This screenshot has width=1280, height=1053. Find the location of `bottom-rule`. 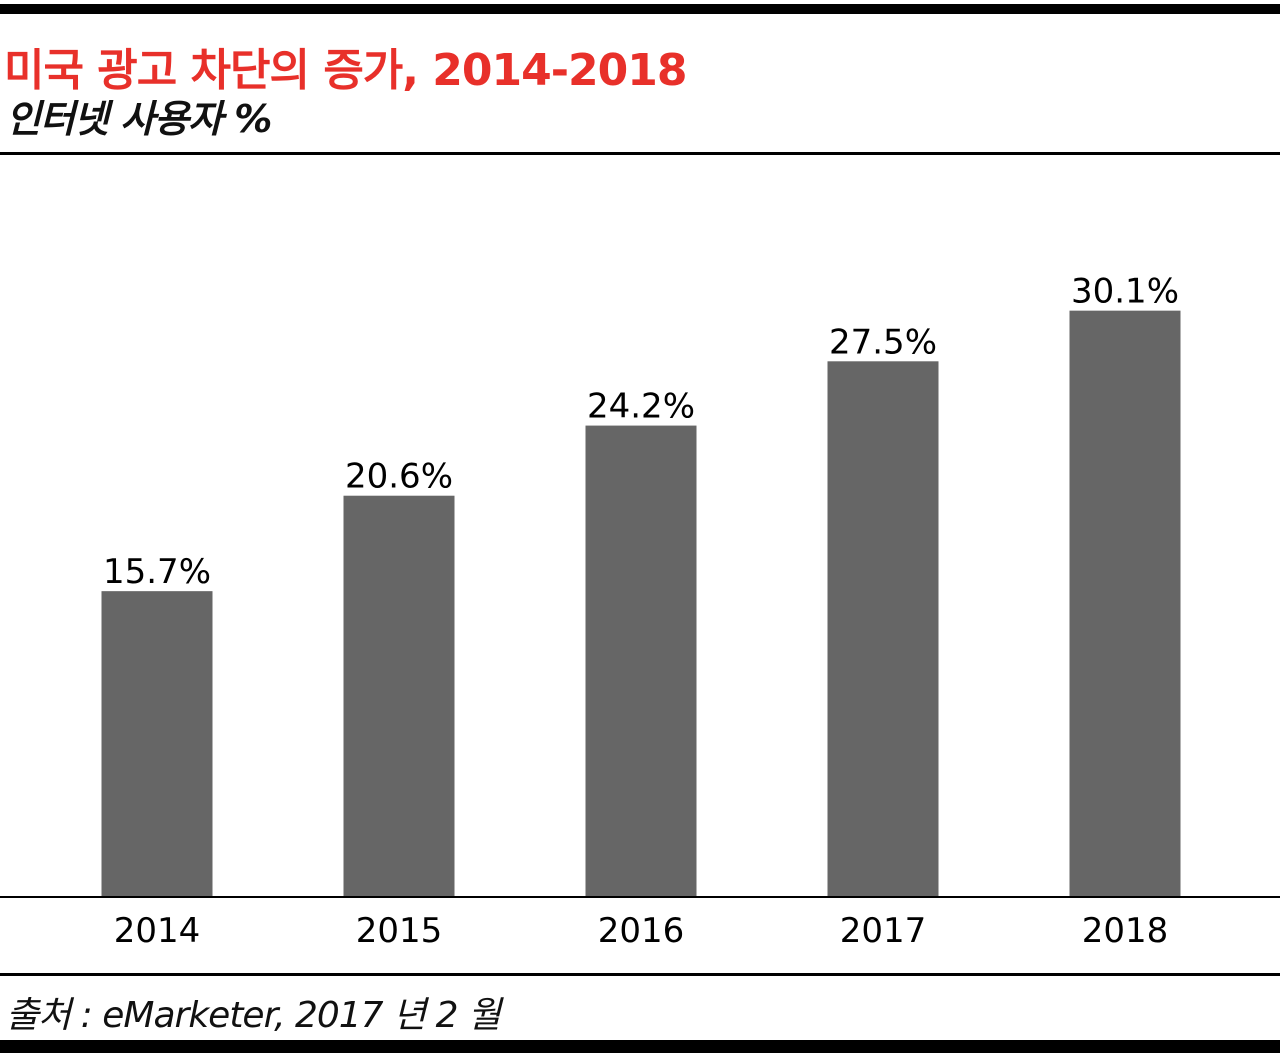

bottom-rule is located at coordinates (640, 1046).